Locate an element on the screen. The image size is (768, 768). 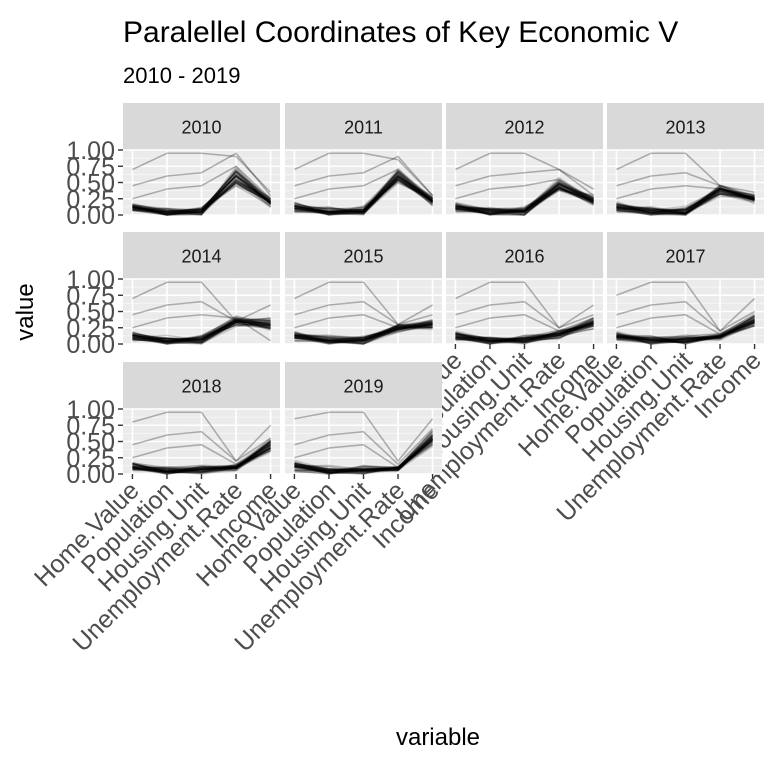
facet-label: 2019 is located at coordinates (363, 387).